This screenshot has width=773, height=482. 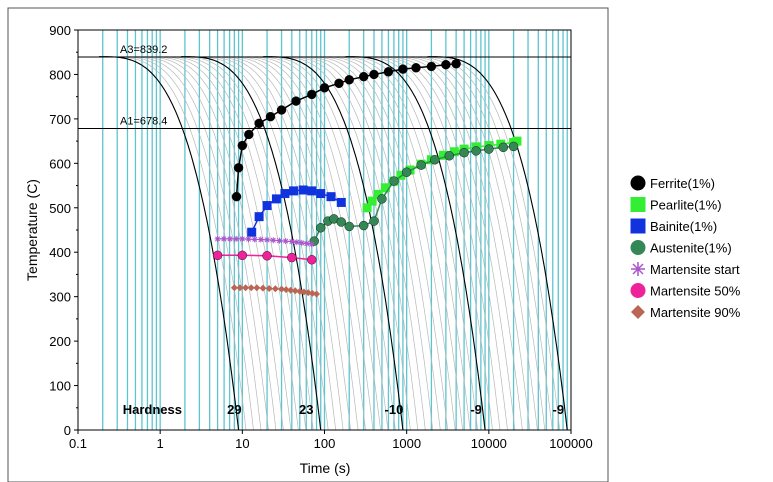 What do you see at coordinates (67, 430) in the screenshot?
I see `y-tick-label: 0` at bounding box center [67, 430].